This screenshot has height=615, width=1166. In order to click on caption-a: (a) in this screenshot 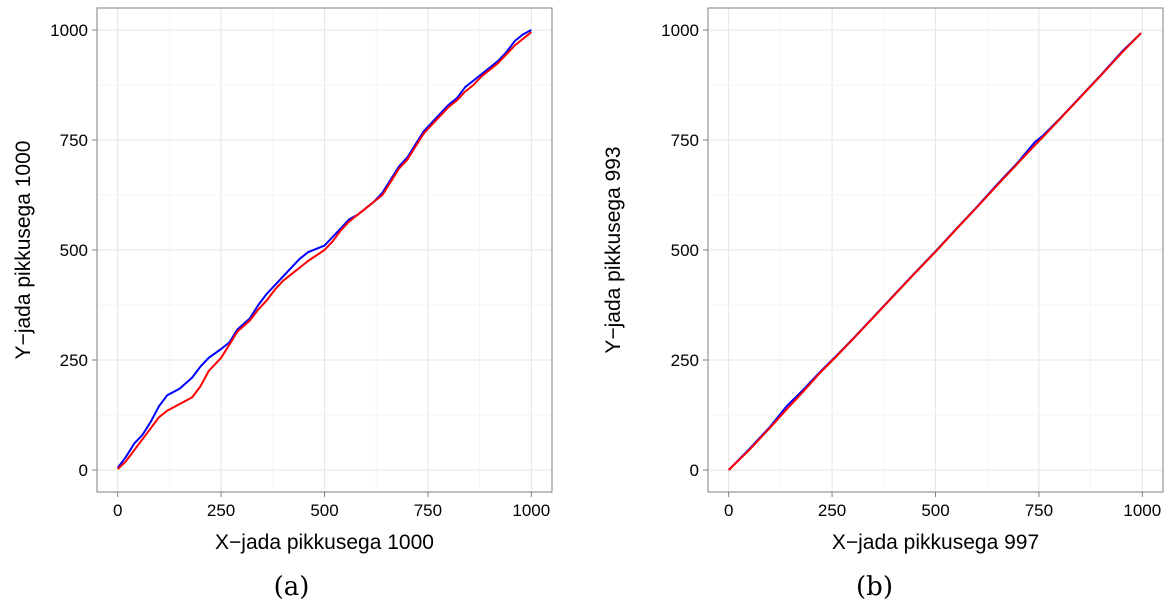, I will do `click(291, 587)`.